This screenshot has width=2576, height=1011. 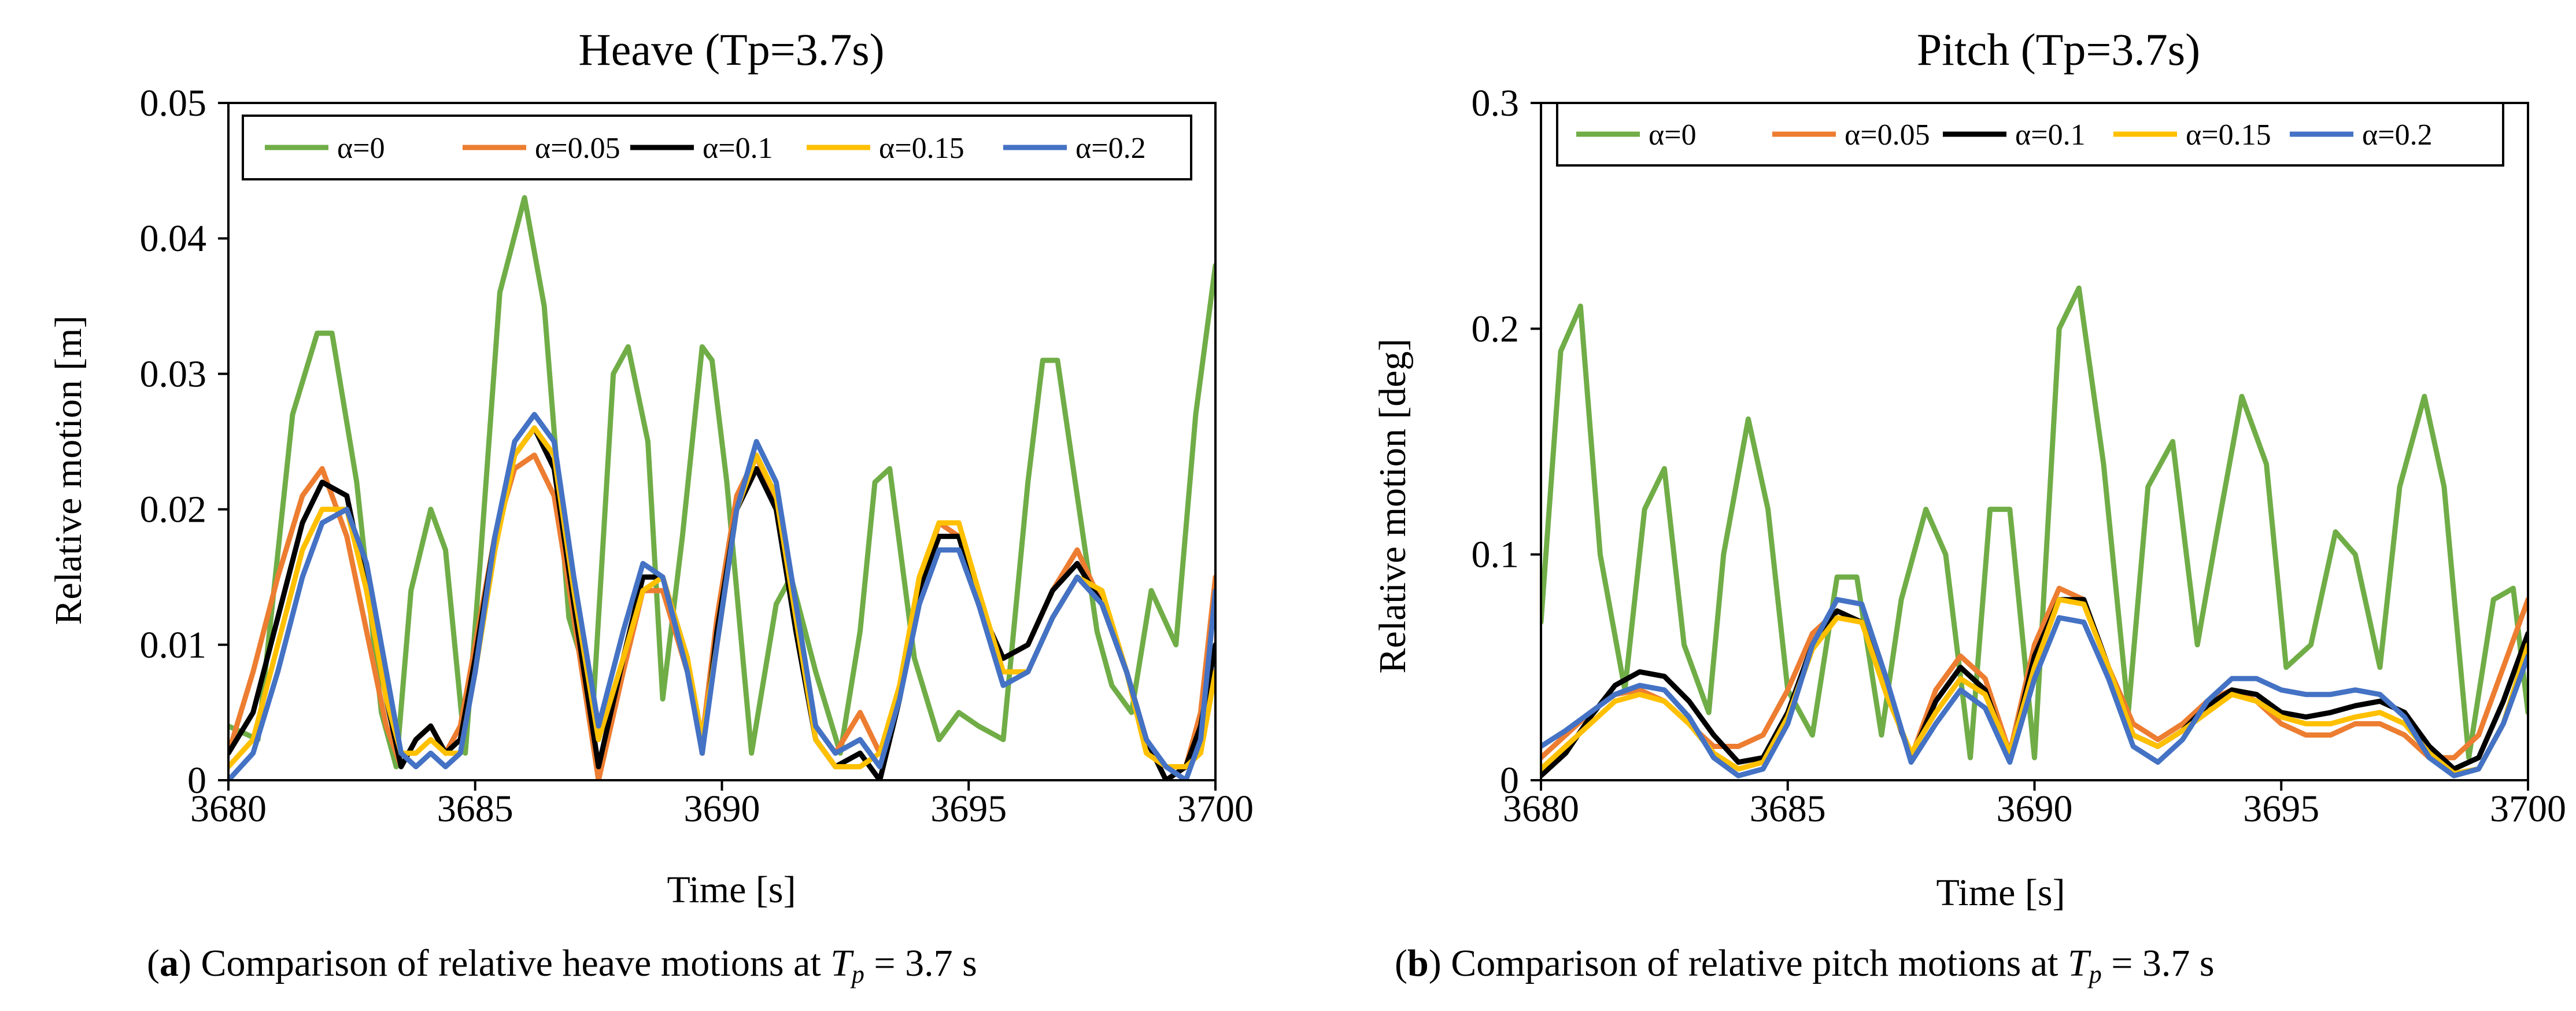 What do you see at coordinates (2095, 974) in the screenshot?
I see `caption-b-subscript: p` at bounding box center [2095, 974].